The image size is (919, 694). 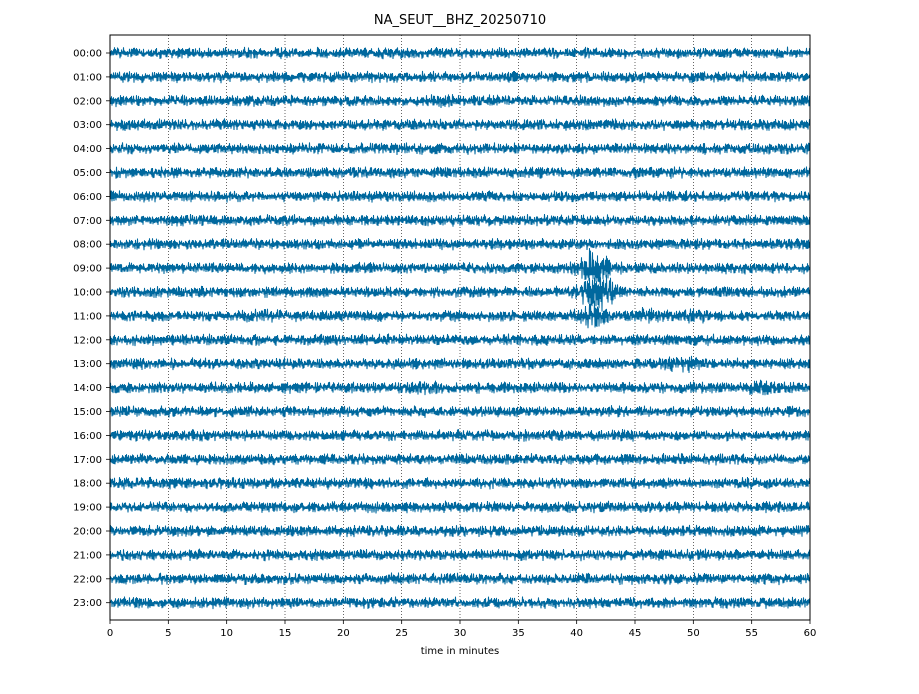 What do you see at coordinates (110, 633) in the screenshot?
I see `x-tick-label: 0` at bounding box center [110, 633].